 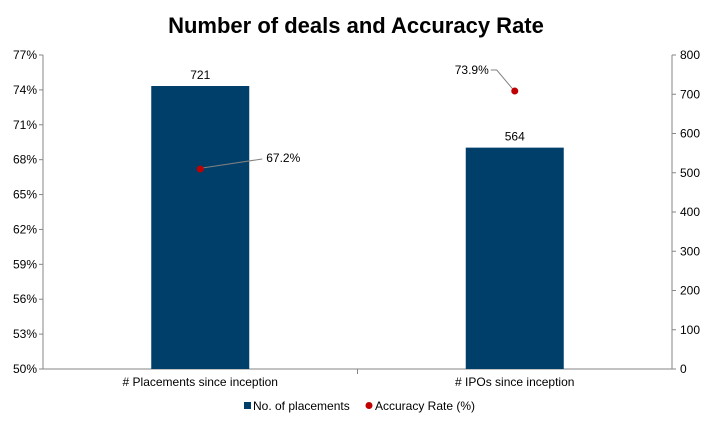 What do you see at coordinates (690, 212) in the screenshot?
I see `y-right-tick-label: 400` at bounding box center [690, 212].